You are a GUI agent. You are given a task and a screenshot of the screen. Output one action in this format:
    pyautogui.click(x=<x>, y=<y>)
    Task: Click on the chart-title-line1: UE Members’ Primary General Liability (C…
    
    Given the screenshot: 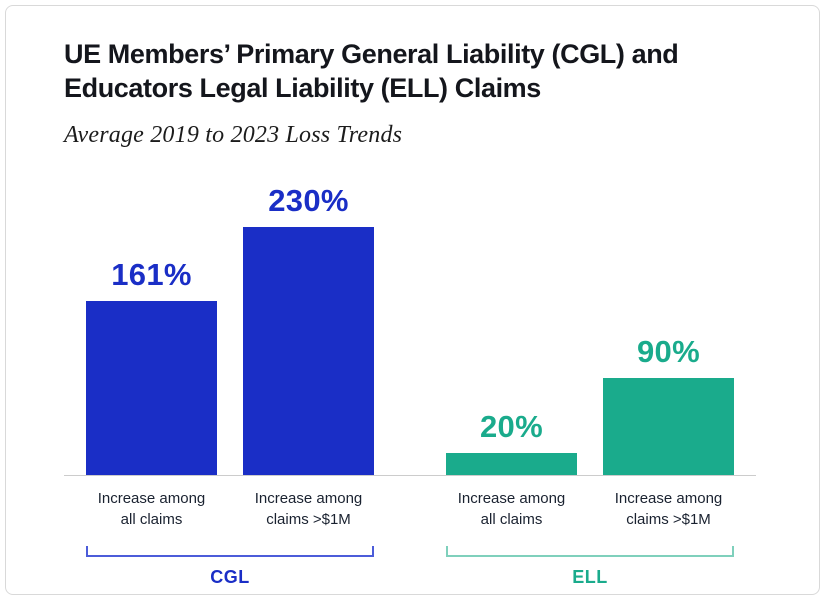 What is the action you would take?
    pyautogui.click(x=371, y=54)
    